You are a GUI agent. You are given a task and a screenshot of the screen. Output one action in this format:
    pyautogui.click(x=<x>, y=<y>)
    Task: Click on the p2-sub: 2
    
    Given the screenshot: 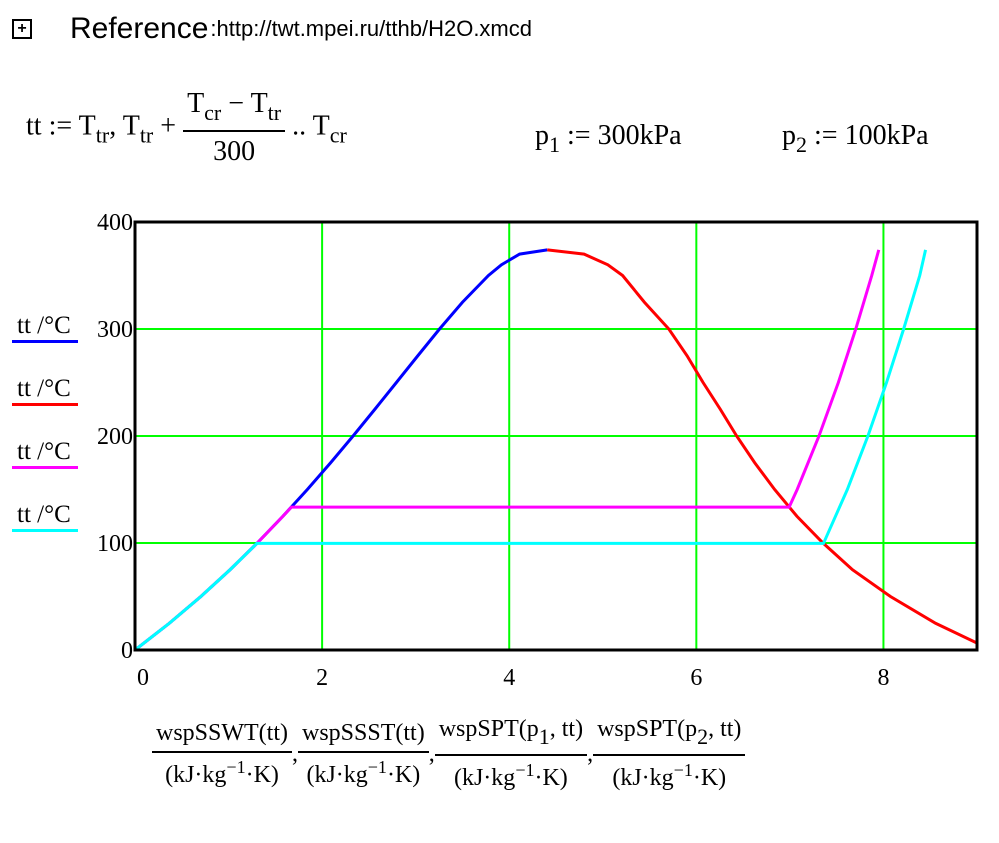 What is the action you would take?
    pyautogui.click(x=801, y=144)
    